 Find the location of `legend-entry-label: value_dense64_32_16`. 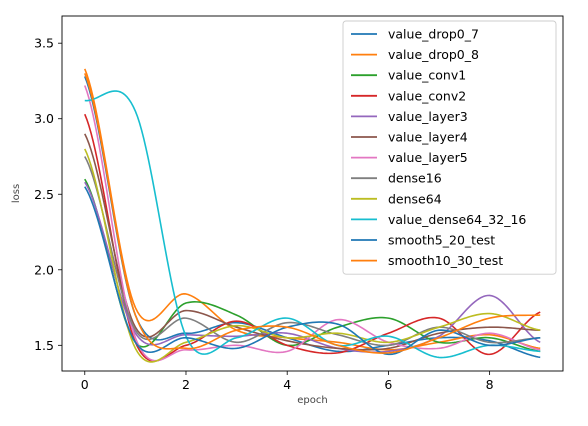

legend-entry-label: value_dense64_32_16 is located at coordinates (457, 219).